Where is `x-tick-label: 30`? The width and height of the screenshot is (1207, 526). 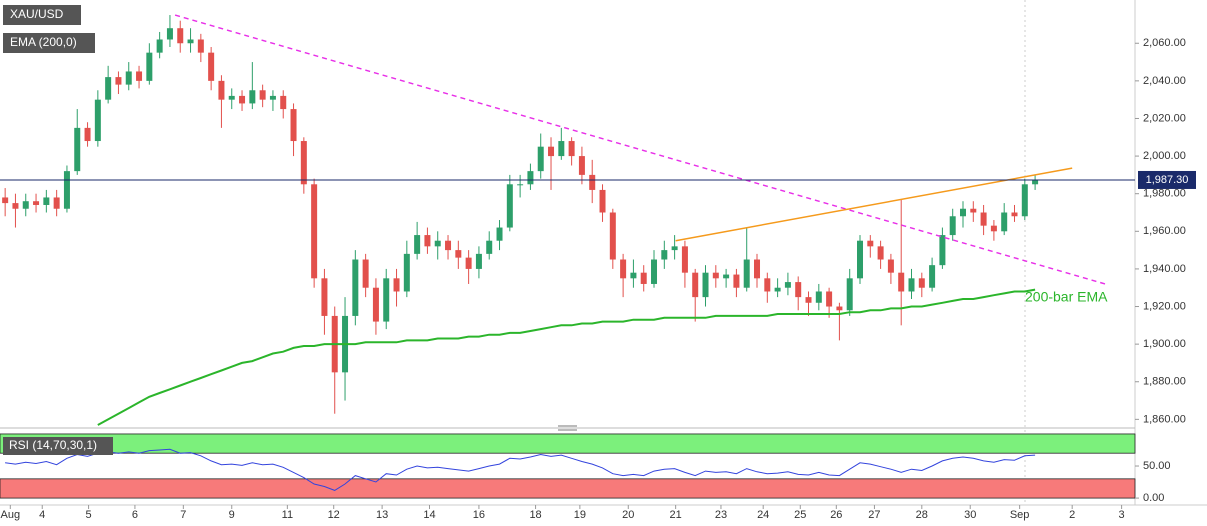 x-tick-label: 30 is located at coordinates (970, 515).